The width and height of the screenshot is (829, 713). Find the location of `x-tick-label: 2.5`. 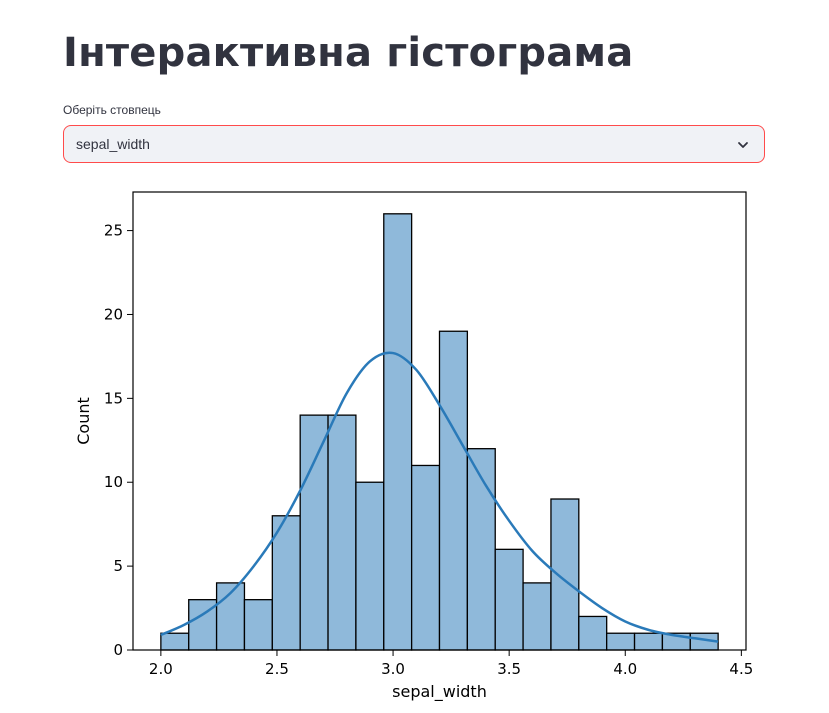

x-tick-label: 2.5 is located at coordinates (277, 669).